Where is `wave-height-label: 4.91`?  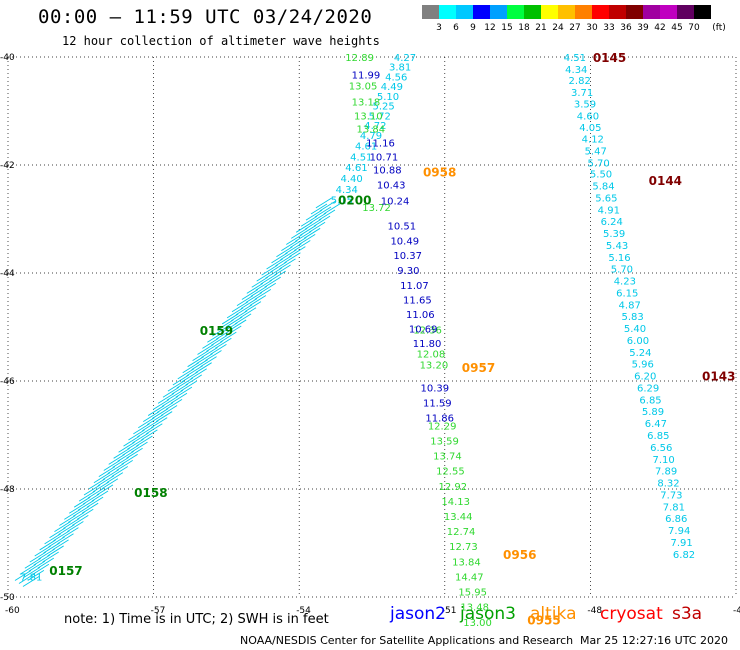
wave-height-label: 4.91 is located at coordinates (609, 210).